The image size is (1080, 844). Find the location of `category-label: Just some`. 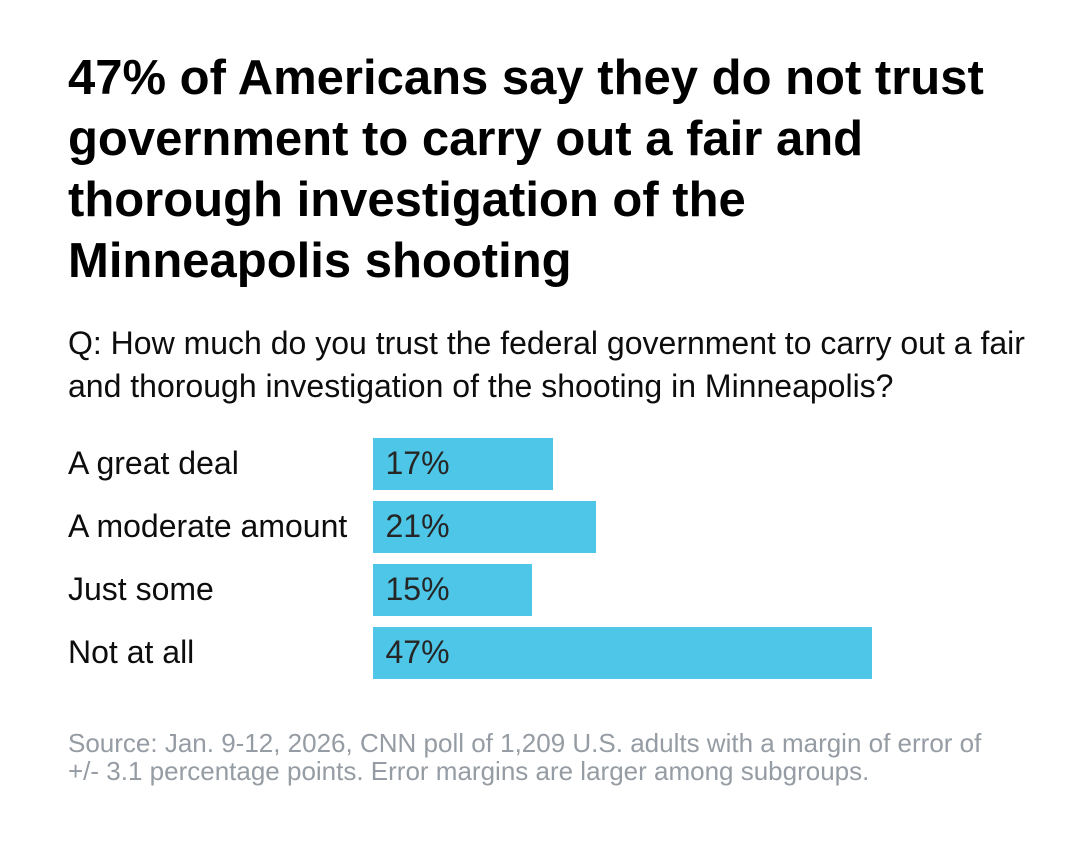

category-label: Just some is located at coordinates (141, 589).